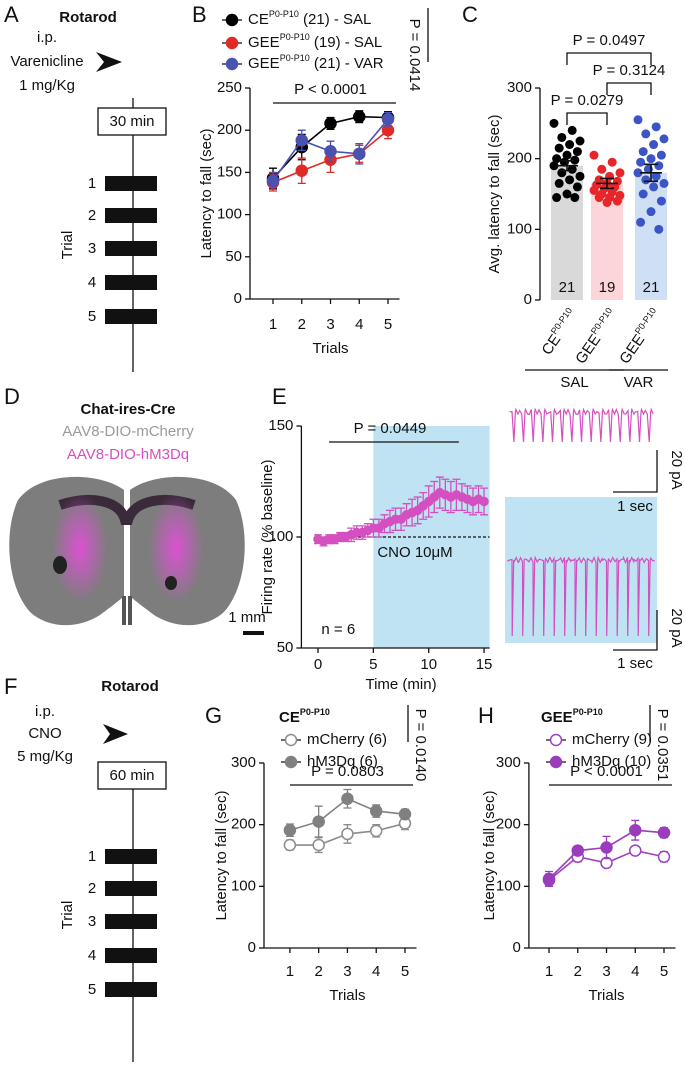 Image resolution: width=685 pixels, height=1065 pixels. Describe the element at coordinates (128, 431) in the screenshot. I see `virus-label: AAV8-DIO-mCherry` at that location.